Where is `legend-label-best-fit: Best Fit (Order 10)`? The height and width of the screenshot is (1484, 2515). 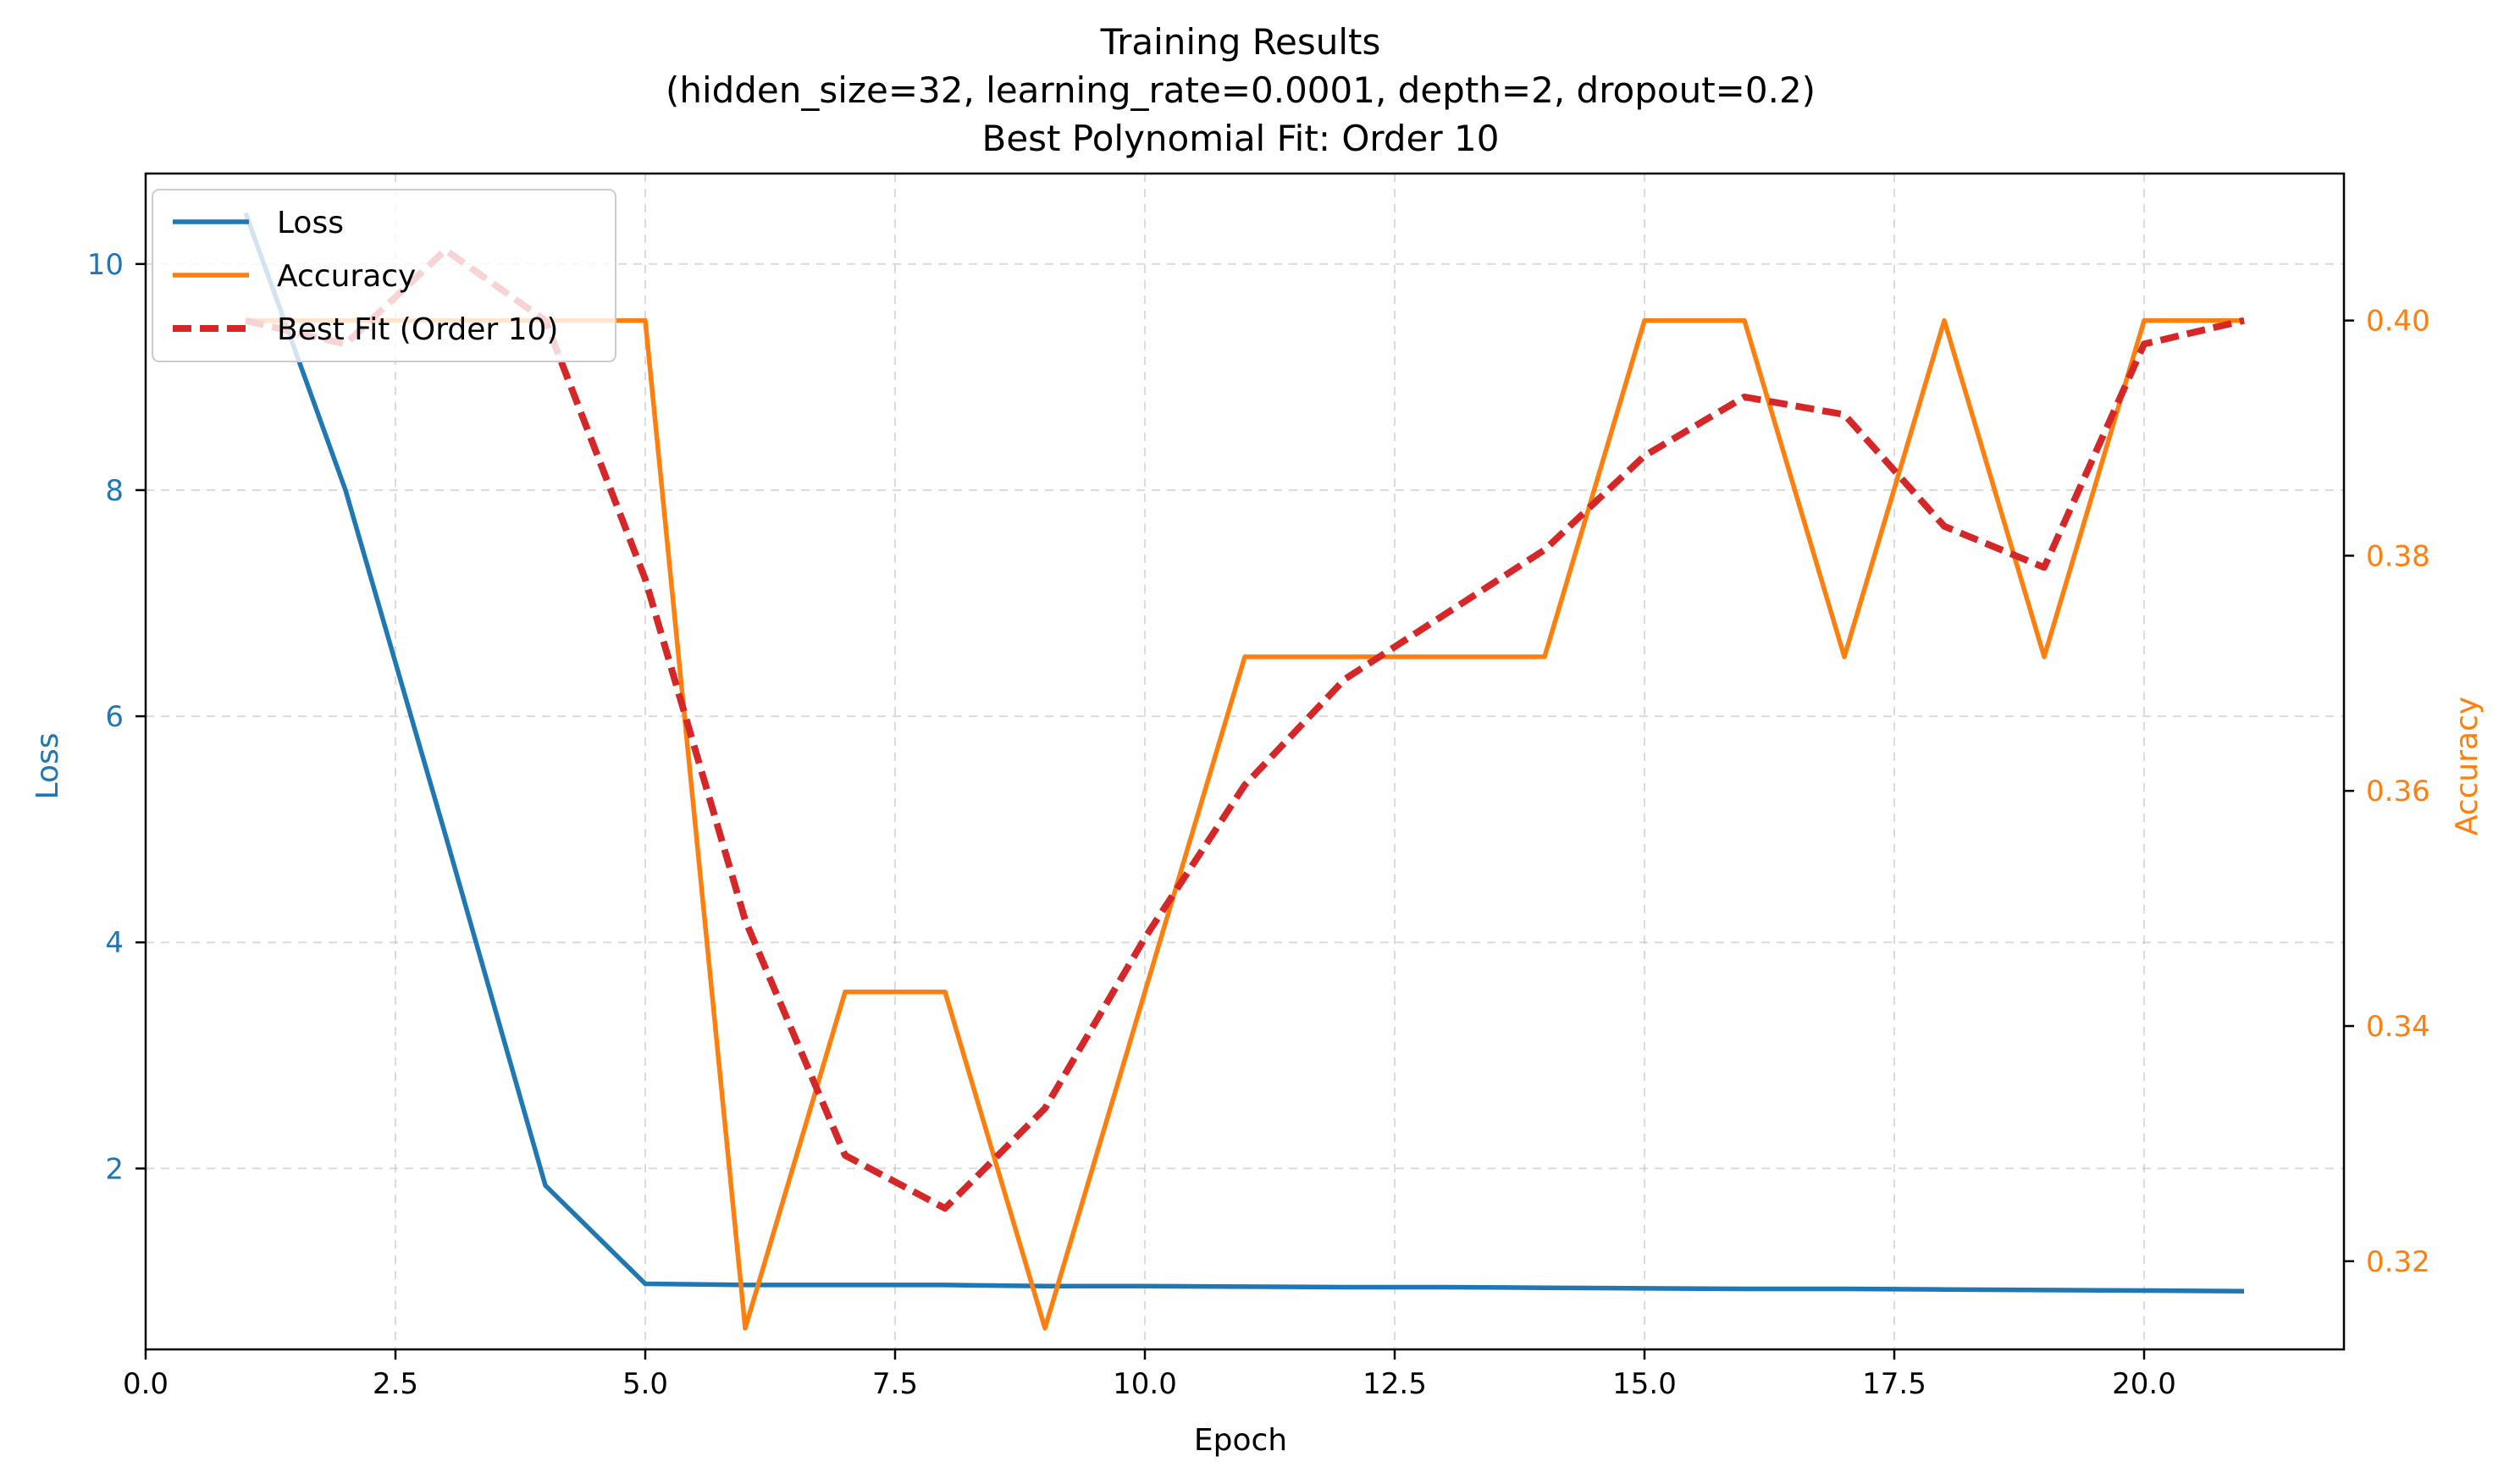
legend-label-best-fit: Best Fit (Order 10) is located at coordinates (417, 329).